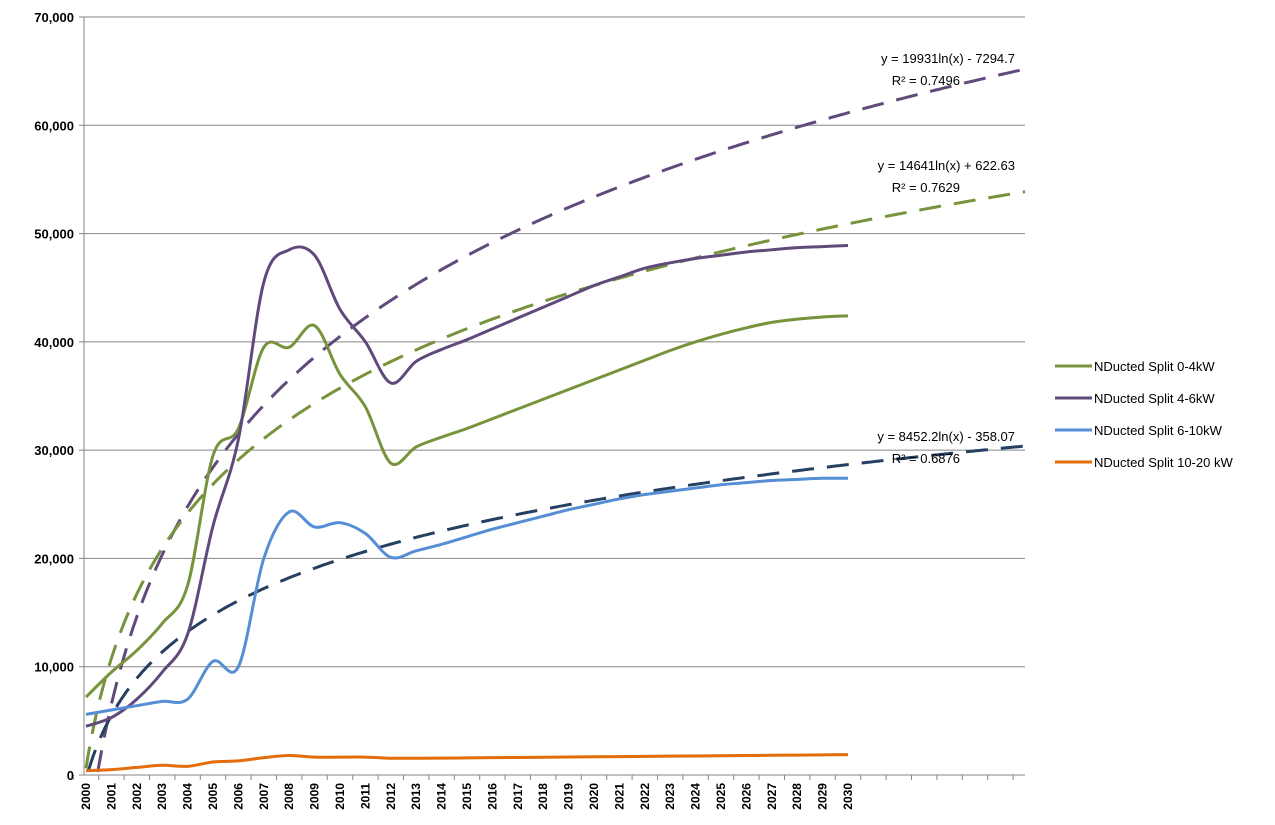 Image resolution: width=1275 pixels, height=825 pixels. What do you see at coordinates (926, 458) in the screenshot?
I see `trendline-r-squared: R² = 0.6876` at bounding box center [926, 458].